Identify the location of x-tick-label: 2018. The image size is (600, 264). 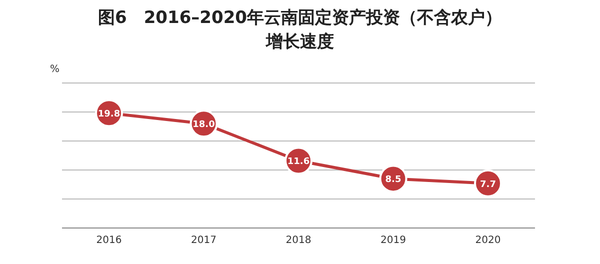
(299, 240).